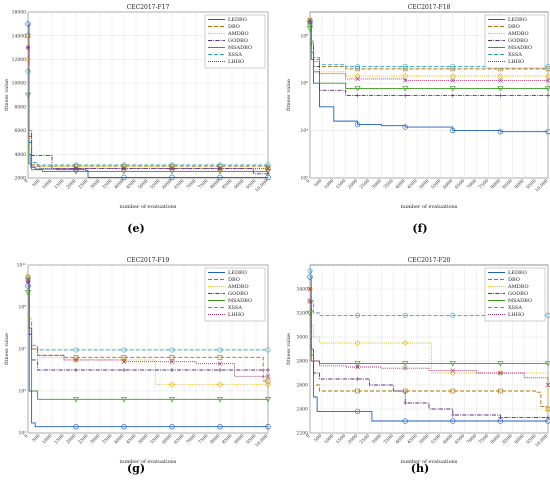 This screenshot has height=485, width=550. What do you see at coordinates (237, 273) in the screenshot?
I see `legend-entry: LEDBO` at bounding box center [237, 273].